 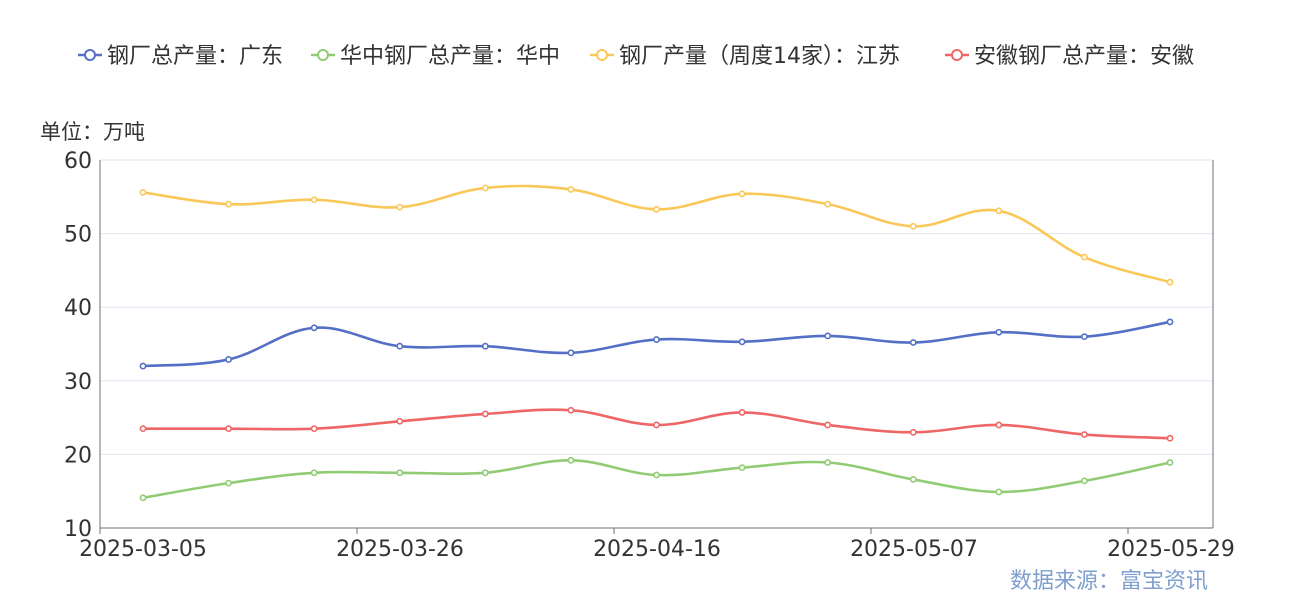 What do you see at coordinates (657, 549) in the screenshot?
I see `x-tick-label: 2025-04-16` at bounding box center [657, 549].